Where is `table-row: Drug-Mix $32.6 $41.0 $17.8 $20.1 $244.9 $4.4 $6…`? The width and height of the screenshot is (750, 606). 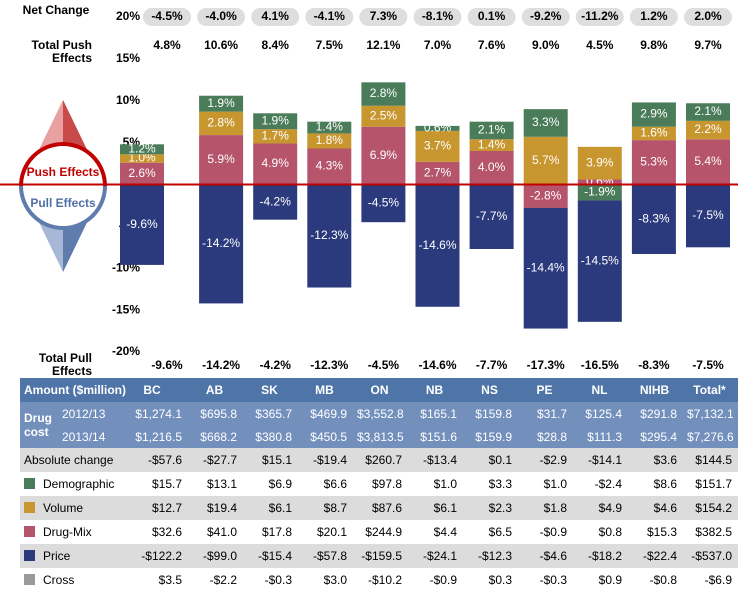
table-row: Drug-Mix $32.6 $41.0 $17.8 $20.1 $244.9 $4.4 $6… is located at coordinates (379, 532).